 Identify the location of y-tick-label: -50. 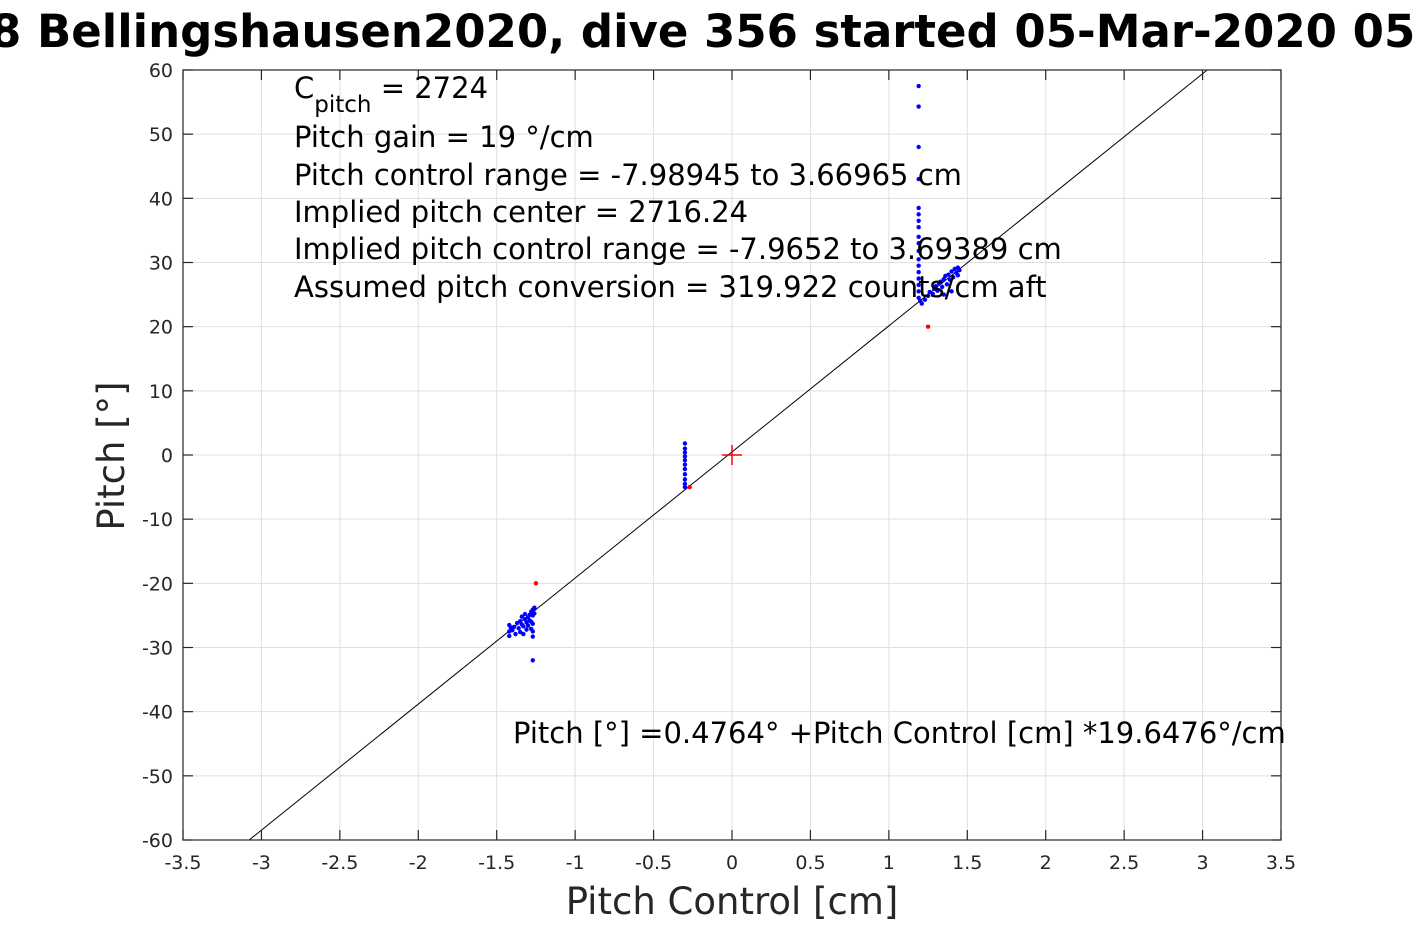
(157, 777).